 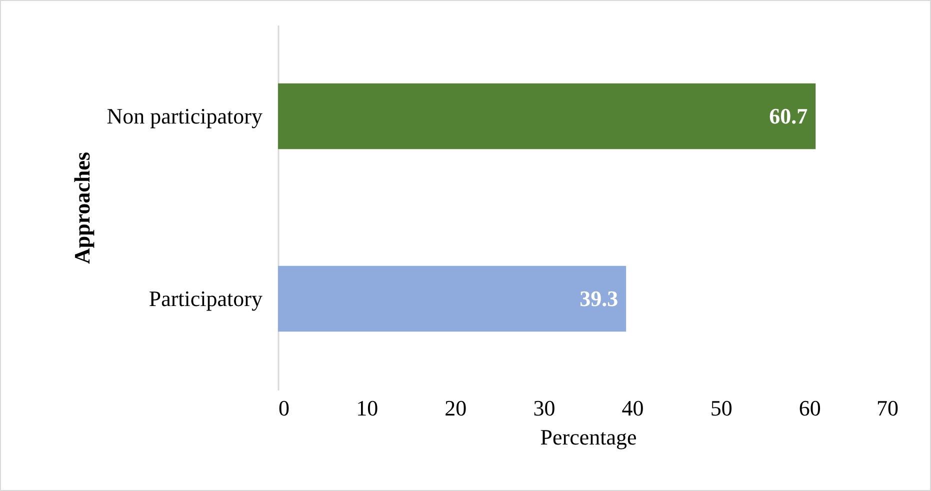 What do you see at coordinates (544, 408) in the screenshot?
I see `x-tick-label: 30` at bounding box center [544, 408].